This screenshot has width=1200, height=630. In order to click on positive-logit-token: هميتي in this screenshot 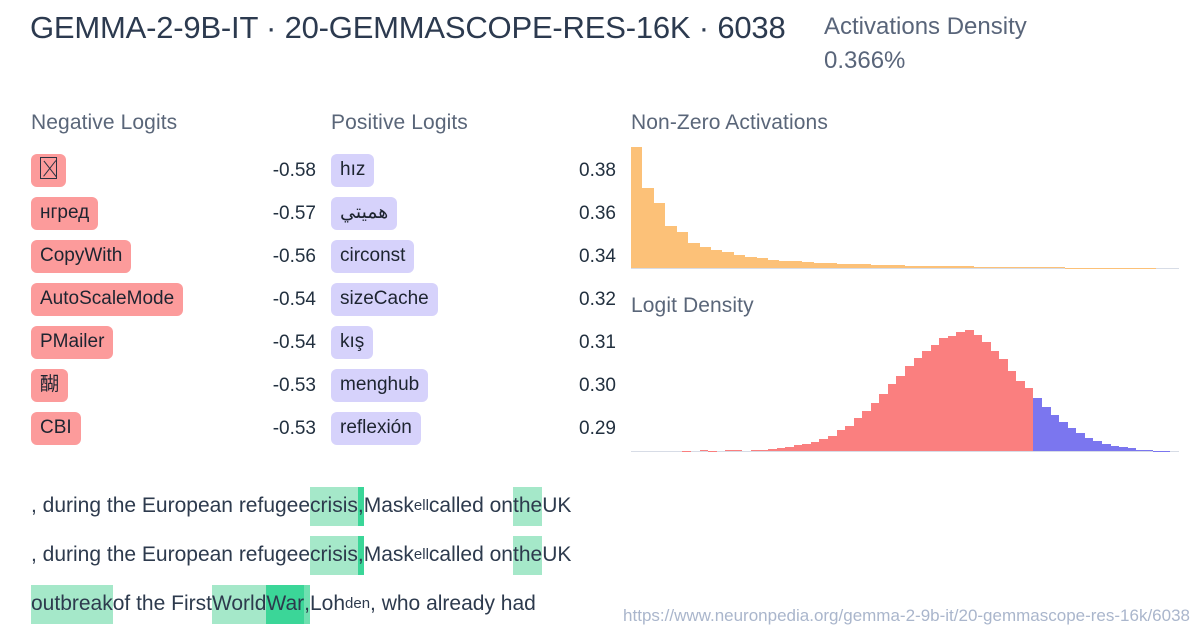, I will do `click(364, 213)`.